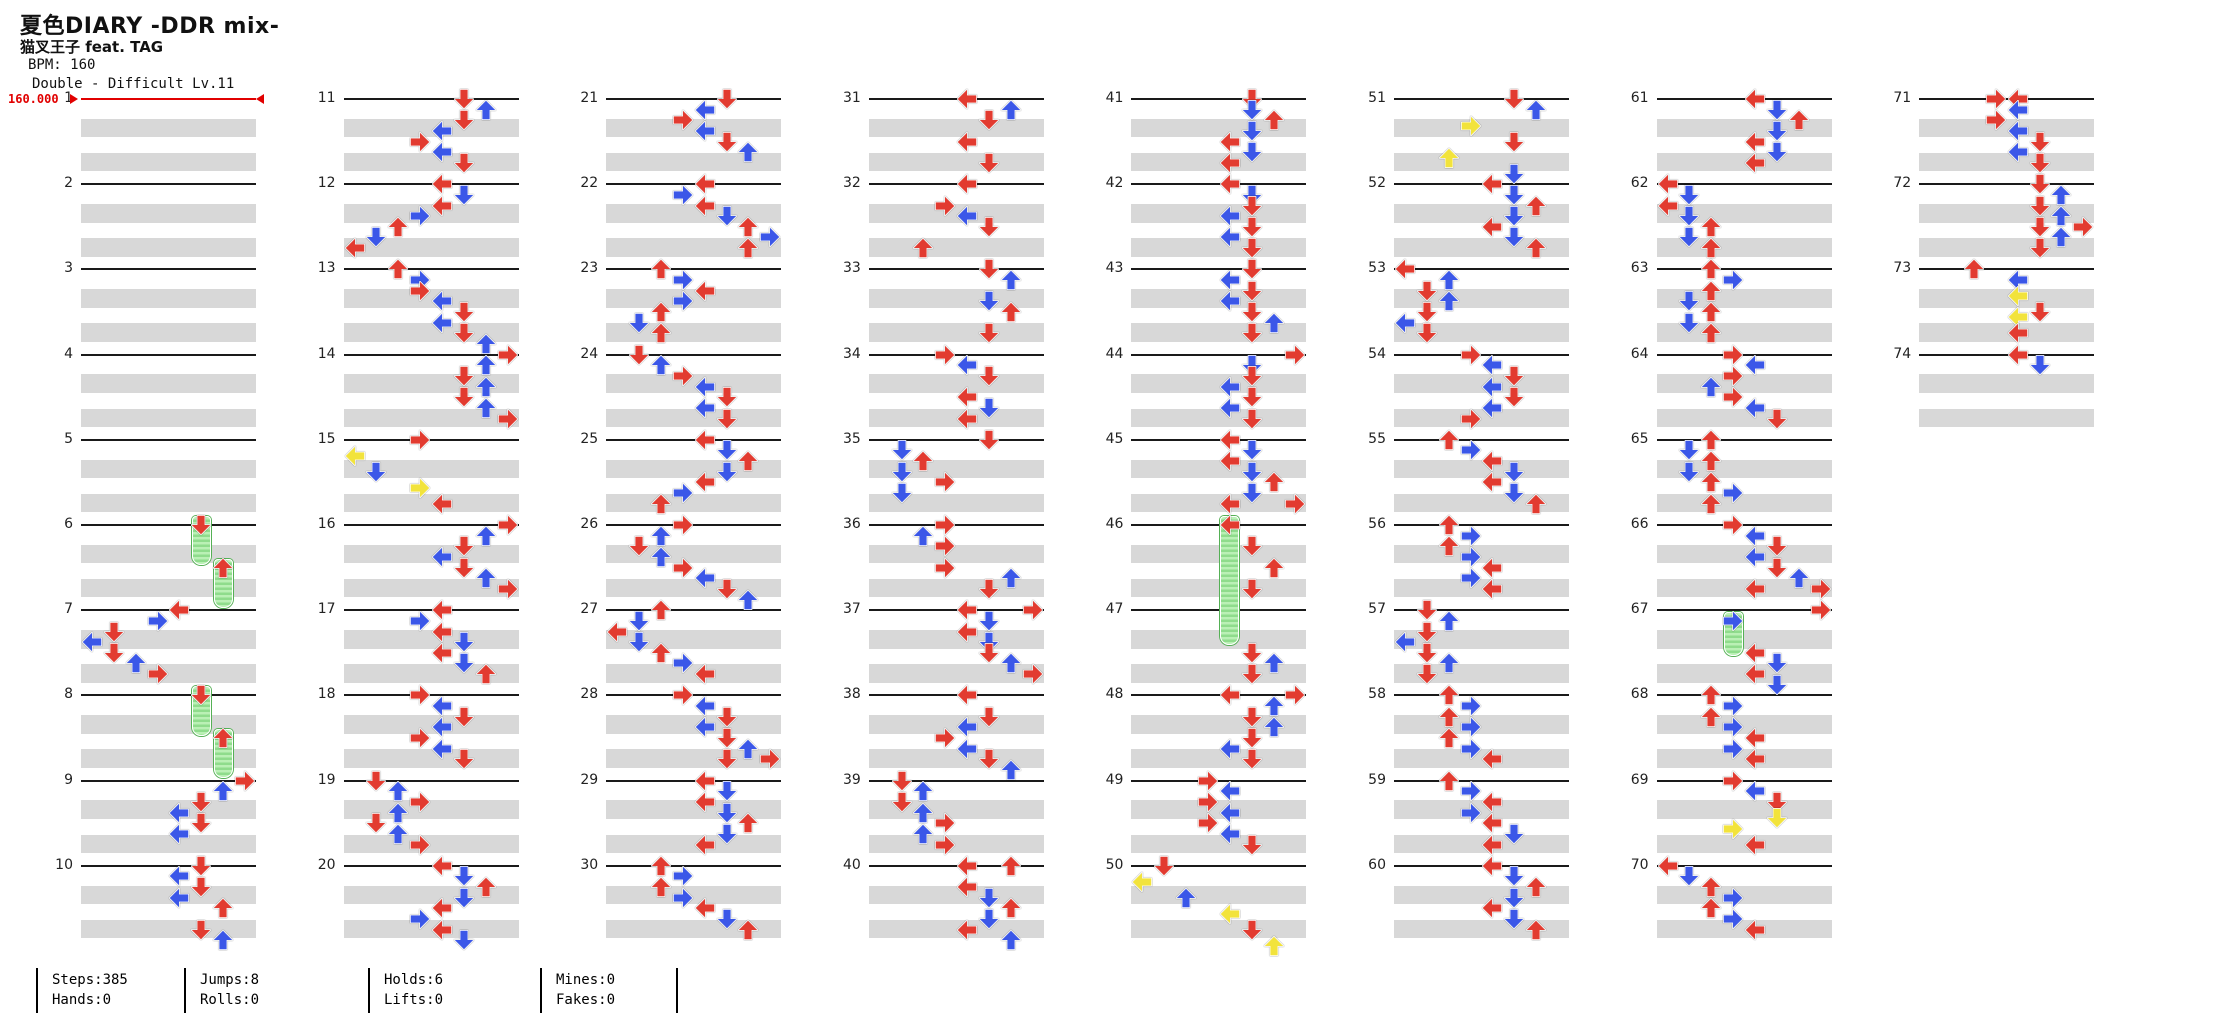  I want to click on measure-number: 67, so click(1639, 609).